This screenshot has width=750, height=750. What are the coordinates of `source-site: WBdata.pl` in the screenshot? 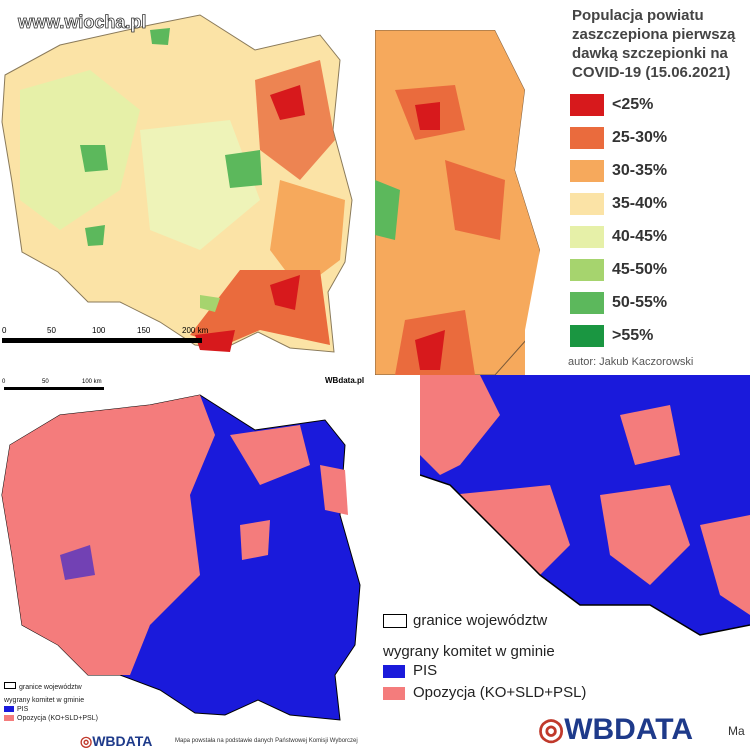 It's located at (344, 380).